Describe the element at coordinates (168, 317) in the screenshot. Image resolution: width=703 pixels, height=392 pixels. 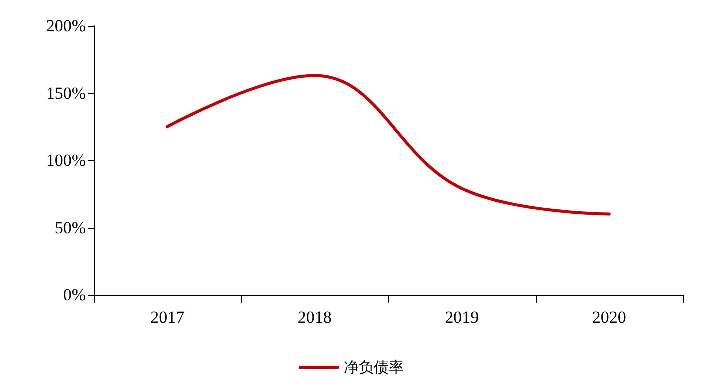
I see `x-tick-label: 2017` at that location.